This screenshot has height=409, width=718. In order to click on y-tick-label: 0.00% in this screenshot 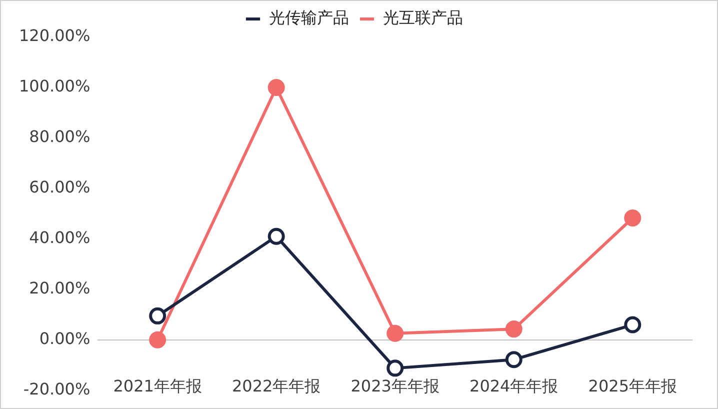, I will do `click(64, 338)`.